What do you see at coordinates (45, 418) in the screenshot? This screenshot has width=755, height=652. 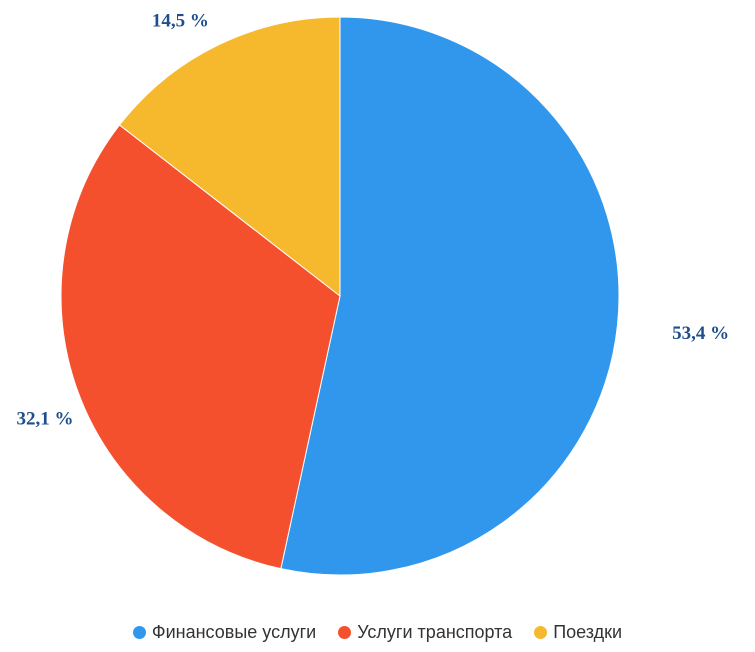 I see `value-label: 32,1 %` at bounding box center [45, 418].